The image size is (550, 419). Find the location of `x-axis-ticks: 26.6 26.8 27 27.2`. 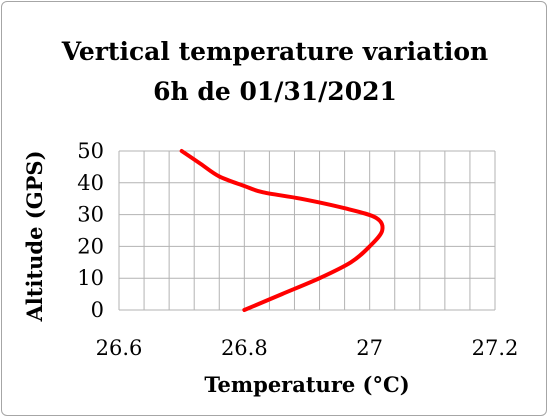

x-axis-ticks: 26.6 26.8 27 27.2 is located at coordinates (307, 348).